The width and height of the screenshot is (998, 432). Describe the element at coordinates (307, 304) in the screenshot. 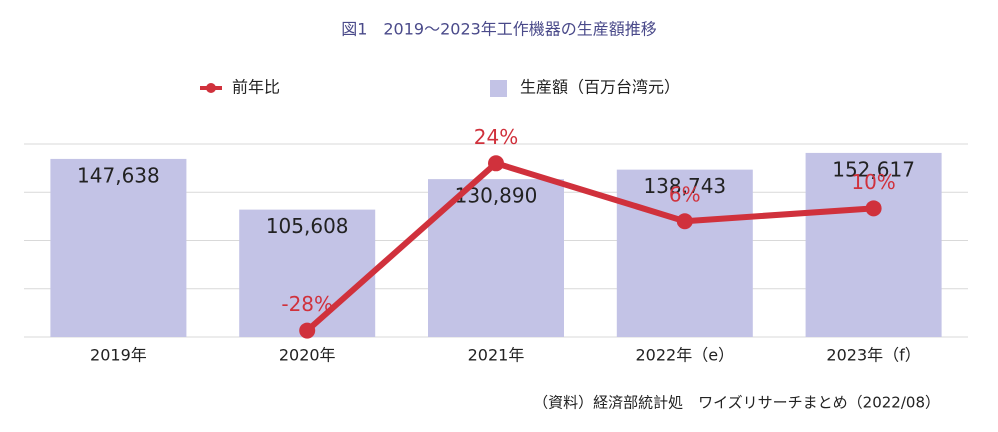

I see `line-value-label: -28%` at that location.